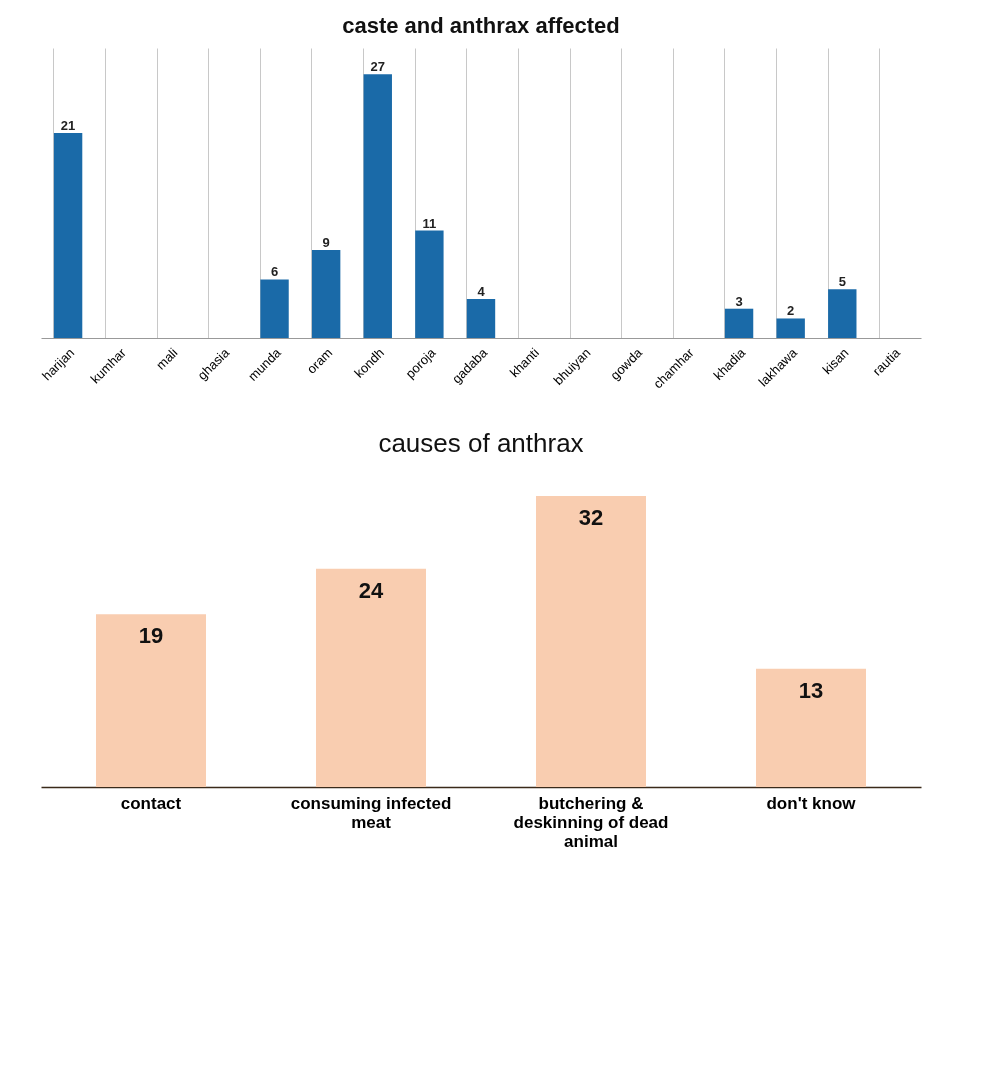  I want to click on data-label: 27, so click(378, 67).